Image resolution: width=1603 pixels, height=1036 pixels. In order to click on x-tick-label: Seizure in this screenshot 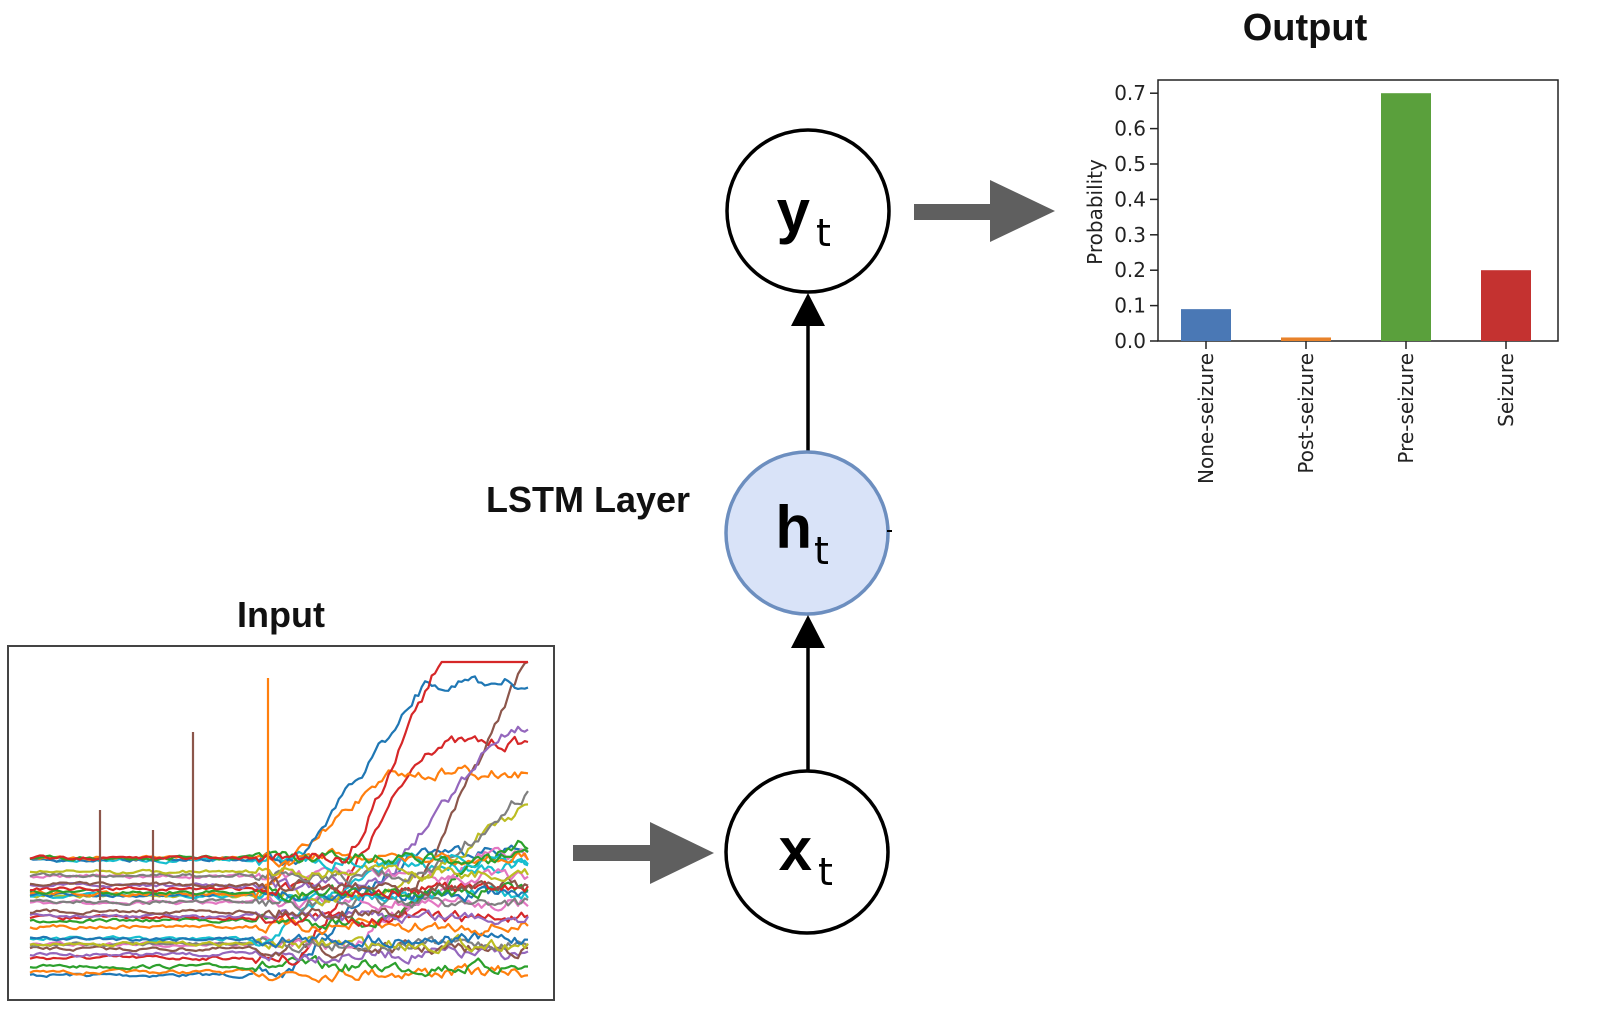, I will do `click(1506, 390)`.